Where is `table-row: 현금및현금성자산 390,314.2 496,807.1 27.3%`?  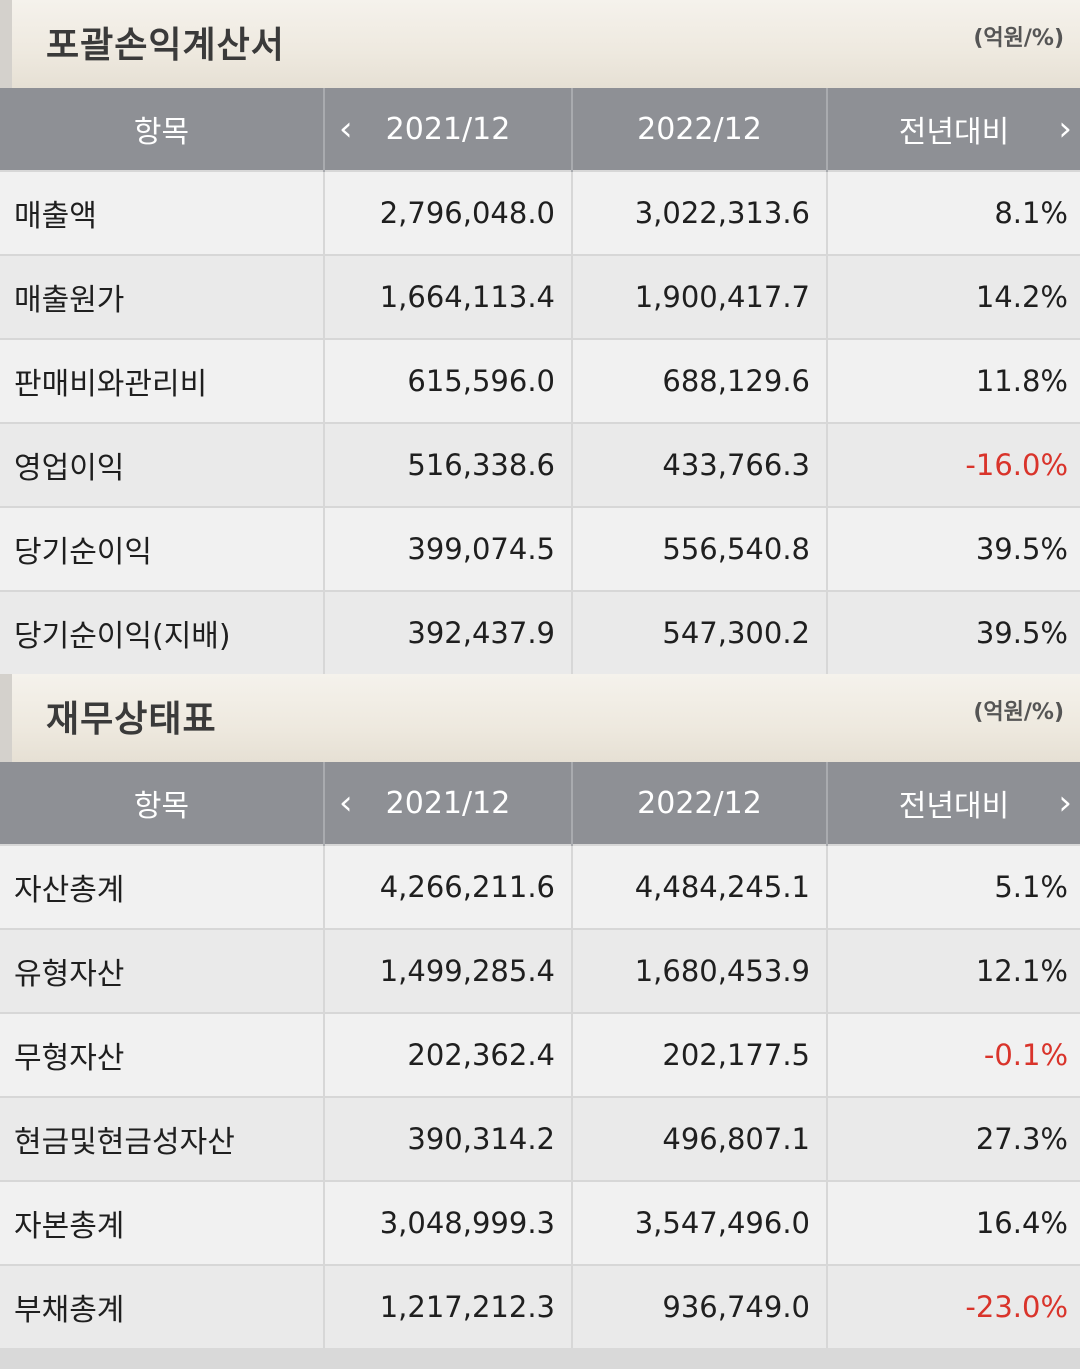 table-row: 현금및현금성자산 390,314.2 496,807.1 27.3% is located at coordinates (540, 1138).